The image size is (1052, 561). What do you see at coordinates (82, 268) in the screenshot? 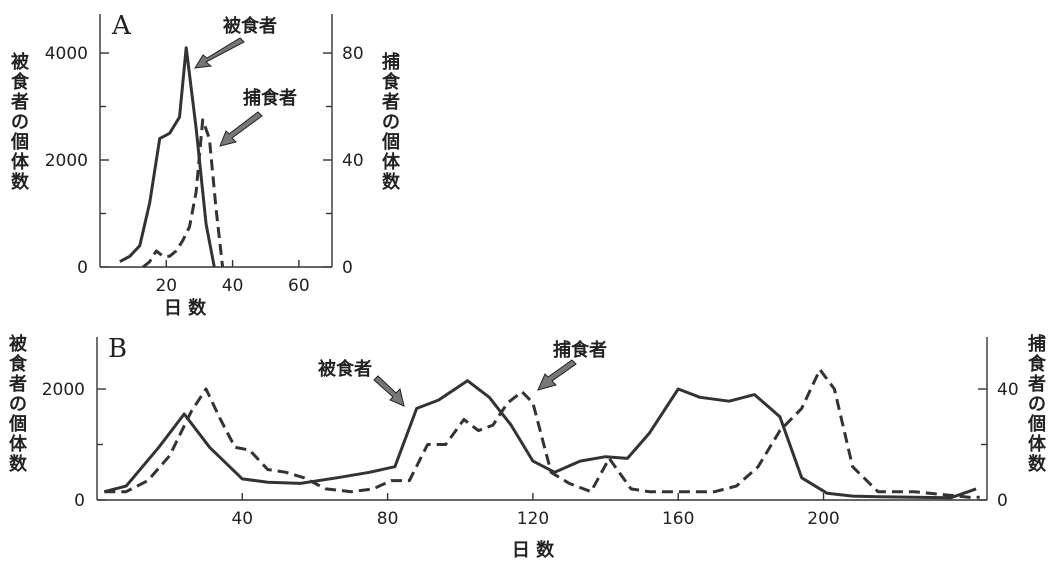
I see `panel-a-y-left-tick-label: 0` at bounding box center [82, 268].